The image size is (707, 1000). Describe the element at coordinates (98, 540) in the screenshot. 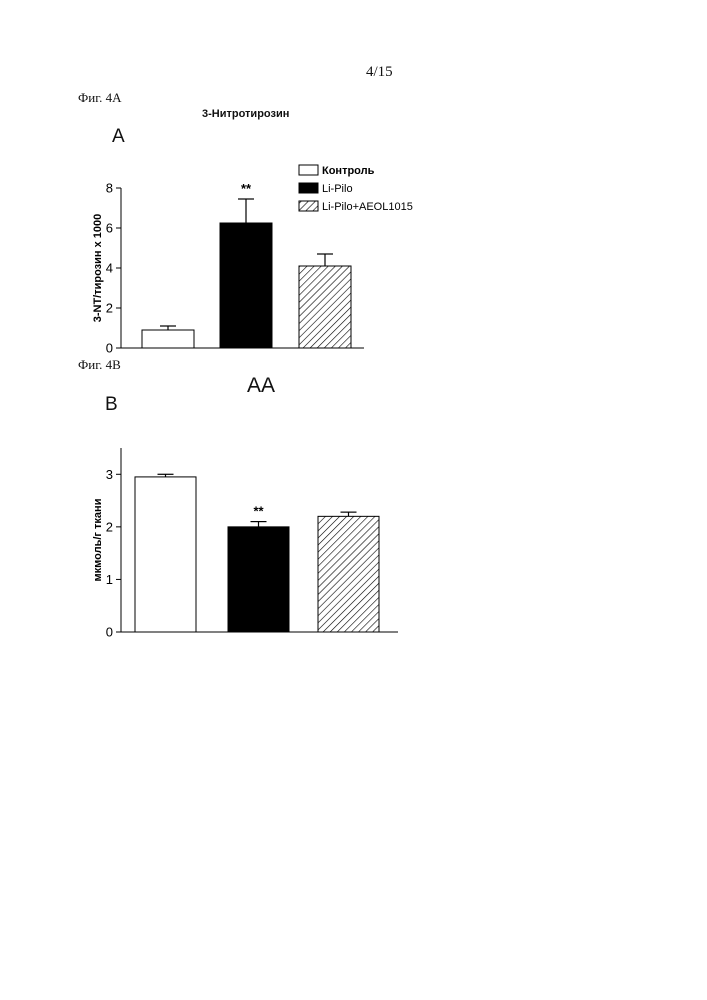

I see `y-axis-label: мкмоль/г ткани` at that location.